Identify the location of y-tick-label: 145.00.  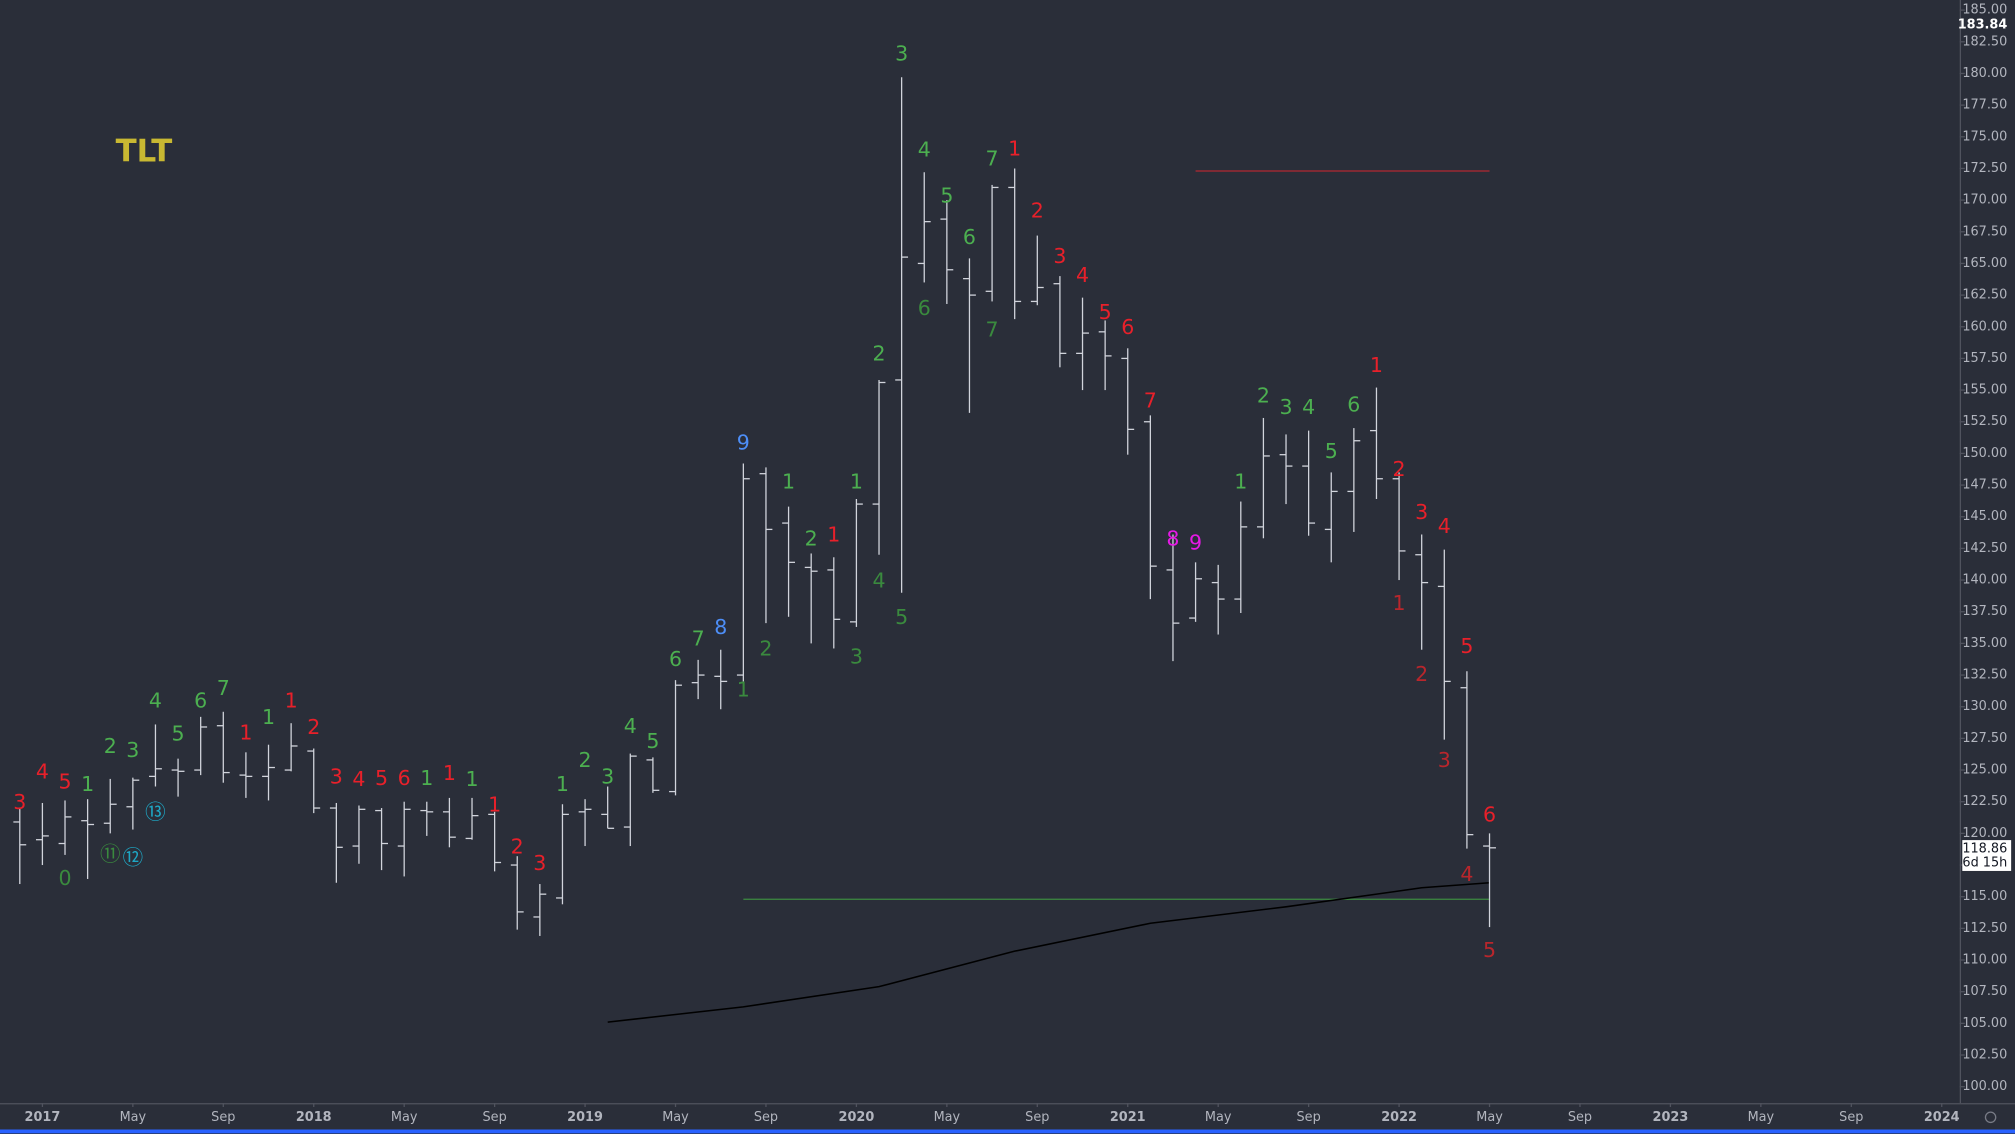
(1984, 516).